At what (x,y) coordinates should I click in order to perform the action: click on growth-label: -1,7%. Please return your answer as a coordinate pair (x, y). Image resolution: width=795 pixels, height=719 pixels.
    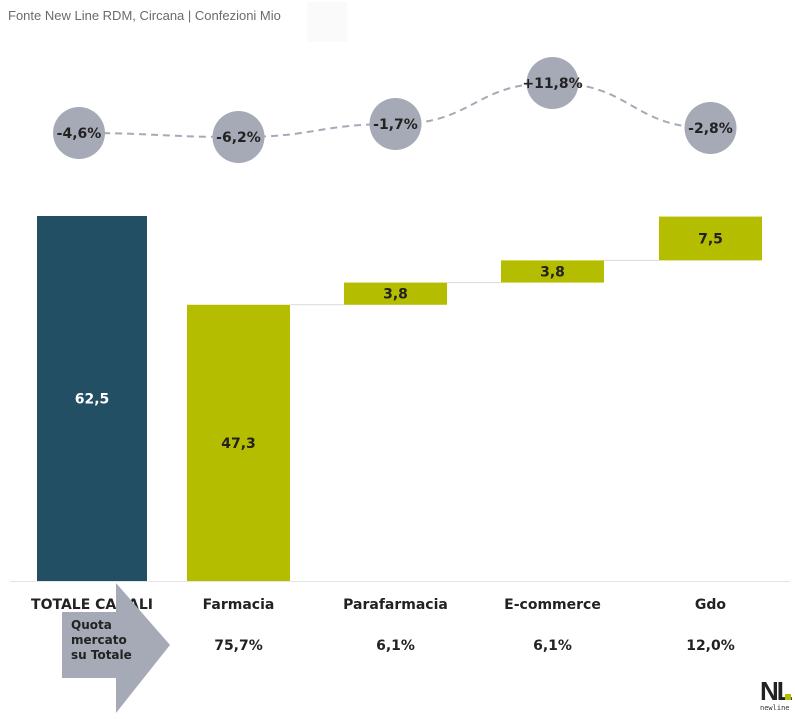
    Looking at the image, I should click on (395, 125).